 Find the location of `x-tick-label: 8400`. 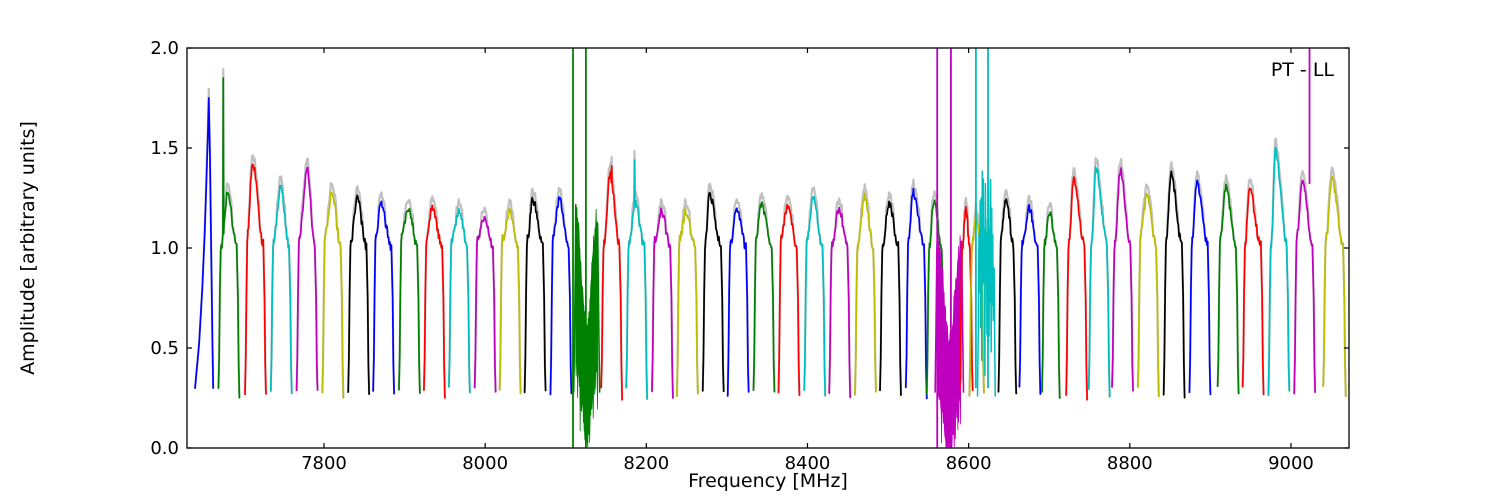

x-tick-label: 8400 is located at coordinates (808, 463).